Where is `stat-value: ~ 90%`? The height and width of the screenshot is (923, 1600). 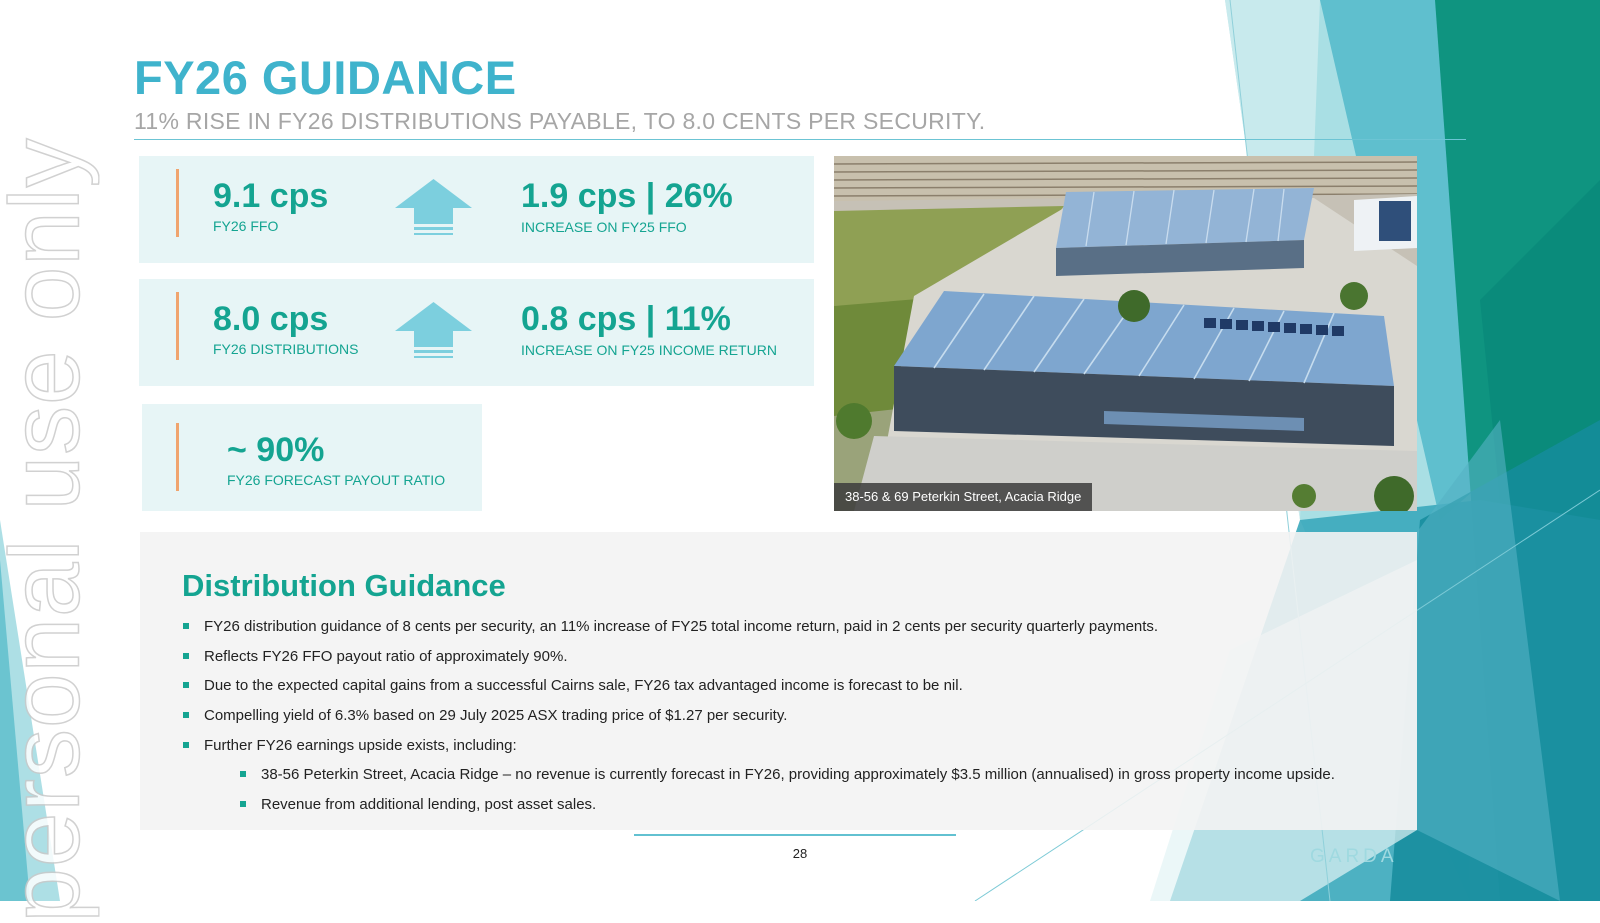 stat-value: ~ 90% is located at coordinates (276, 450).